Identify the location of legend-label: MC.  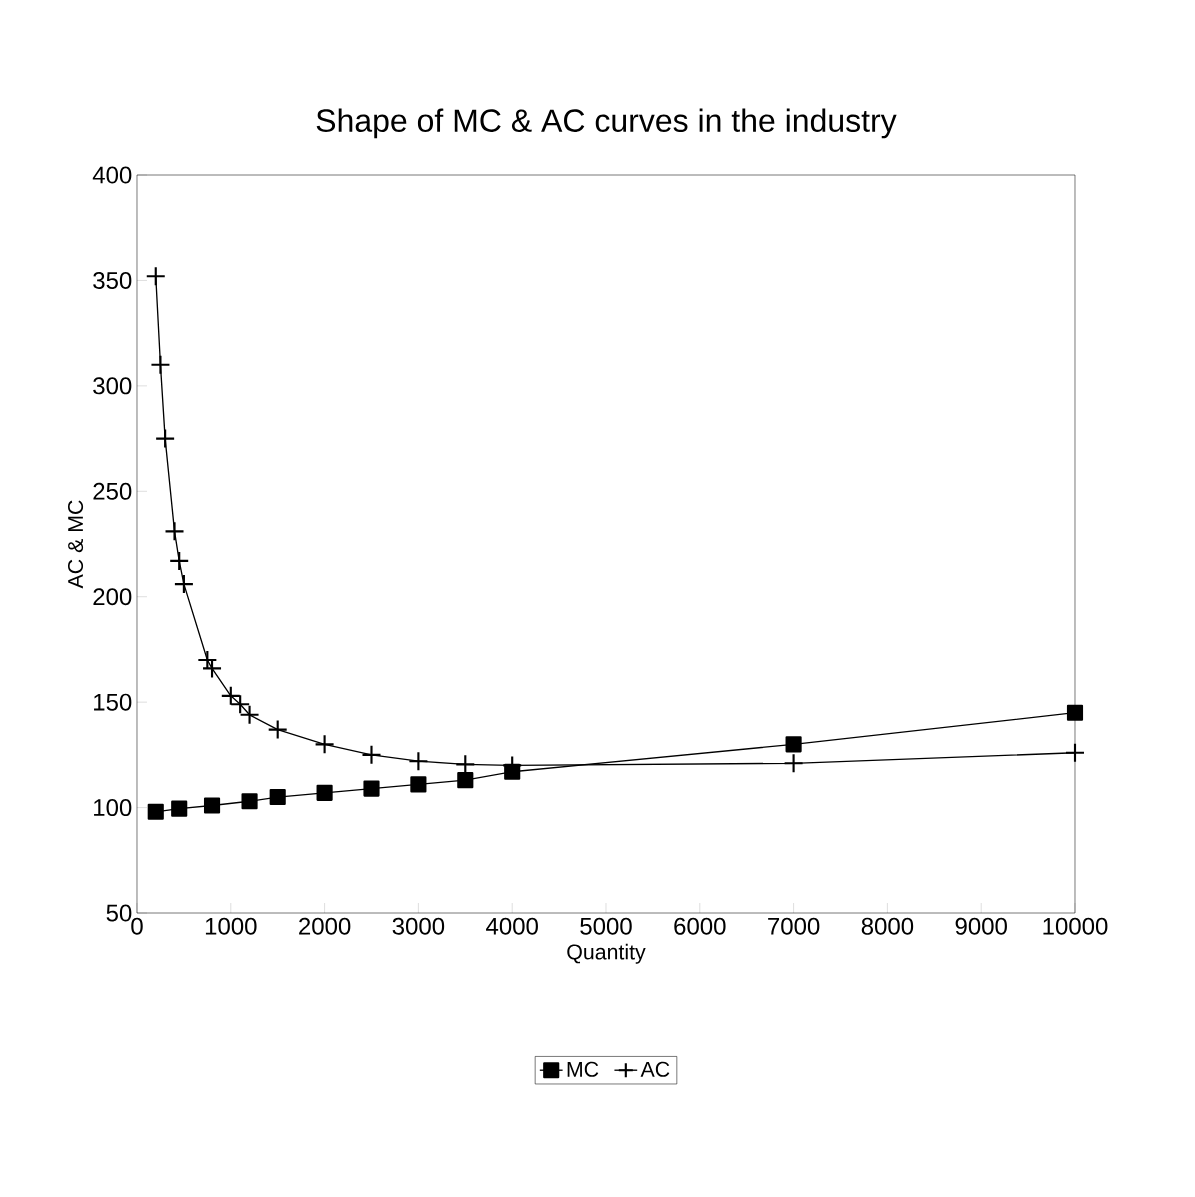
(583, 1069).